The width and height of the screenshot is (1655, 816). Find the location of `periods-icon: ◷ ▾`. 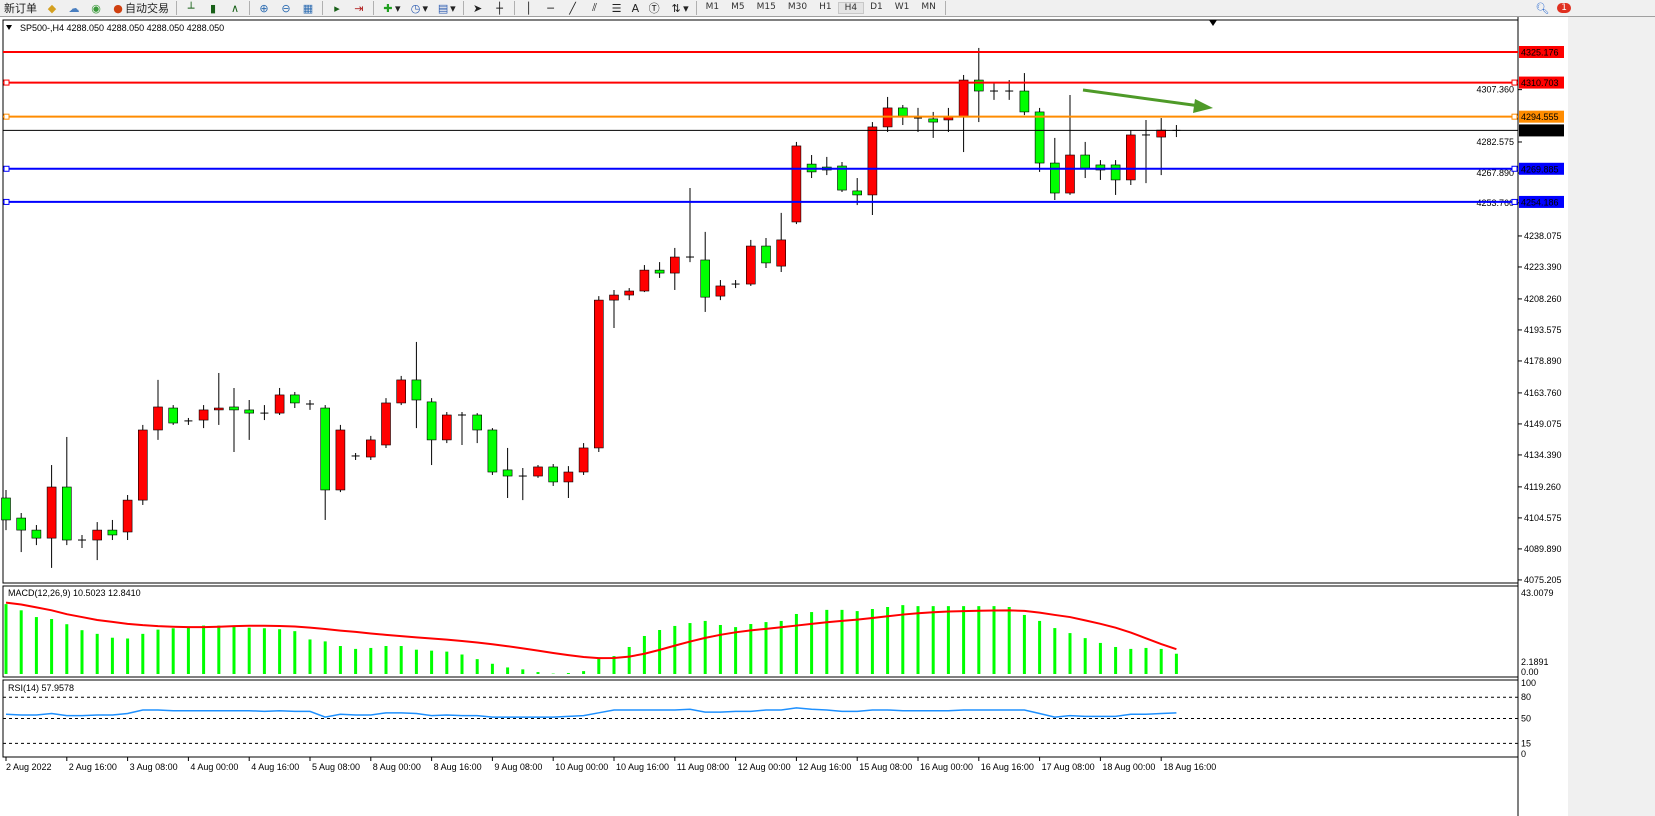

periods-icon: ◷ ▾ is located at coordinates (419, 8).